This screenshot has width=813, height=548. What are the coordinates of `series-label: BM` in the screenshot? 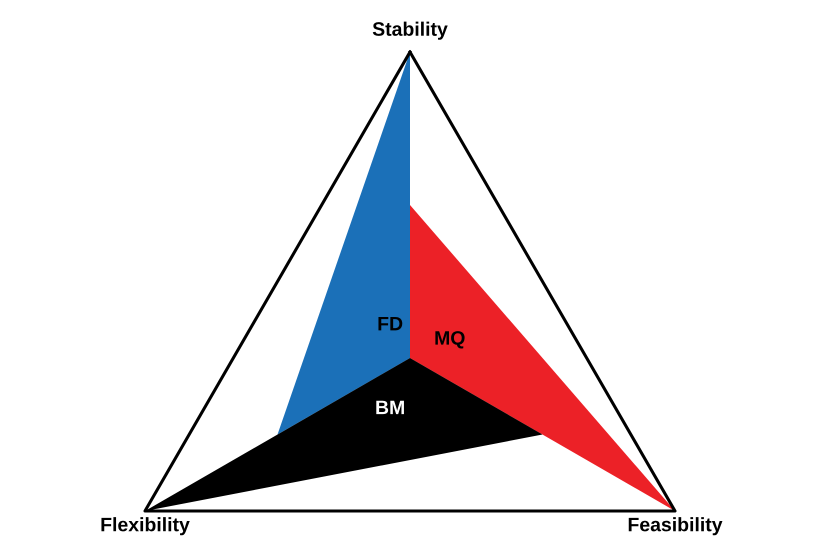 It's located at (390, 407).